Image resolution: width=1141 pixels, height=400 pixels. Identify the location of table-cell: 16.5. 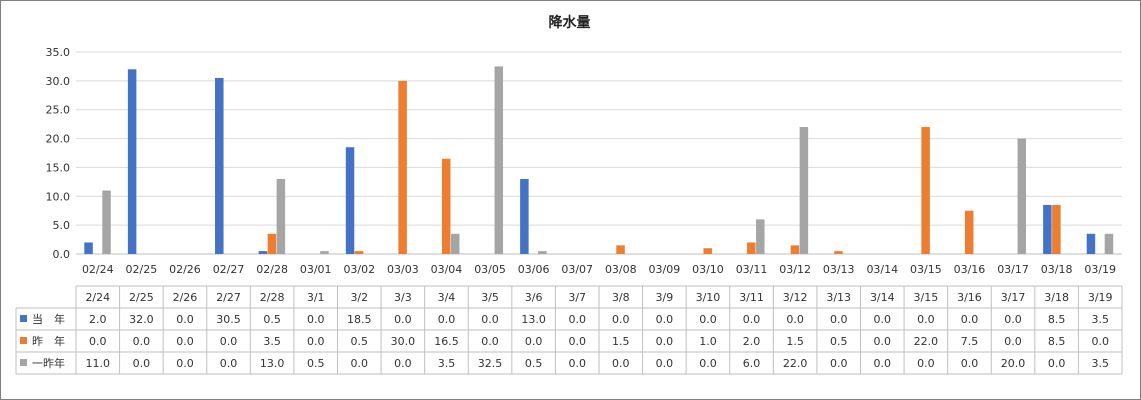
(446, 341).